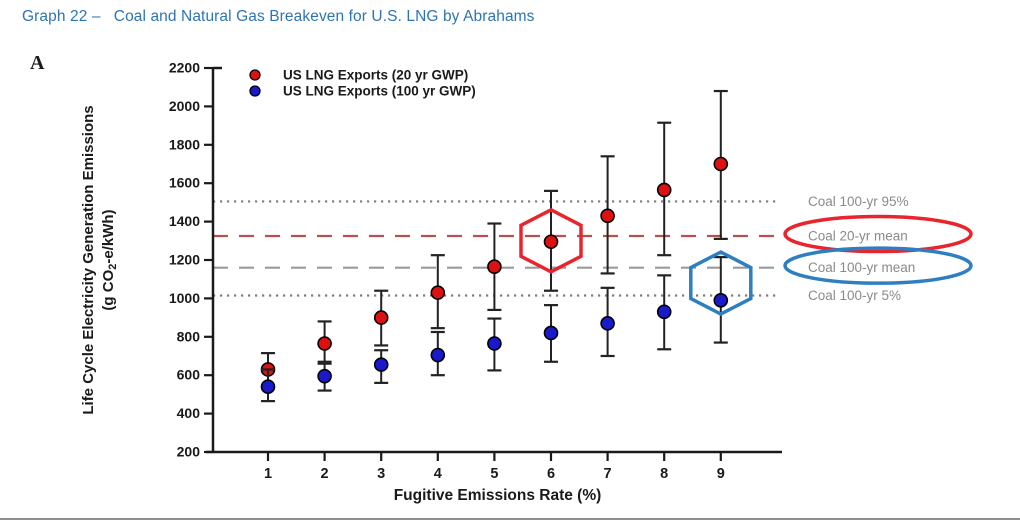 The image size is (1020, 529). Describe the element at coordinates (379, 91) in the screenshot. I see `legend-label: US LNG Exports (100 yr GWP)` at that location.